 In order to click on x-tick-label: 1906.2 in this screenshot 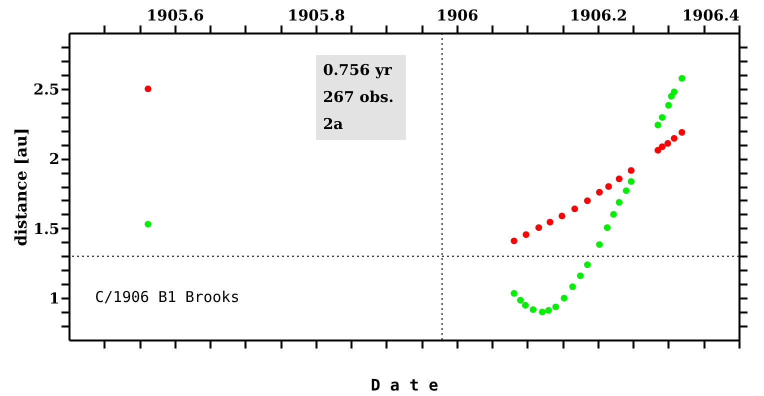, I will do `click(599, 15)`.